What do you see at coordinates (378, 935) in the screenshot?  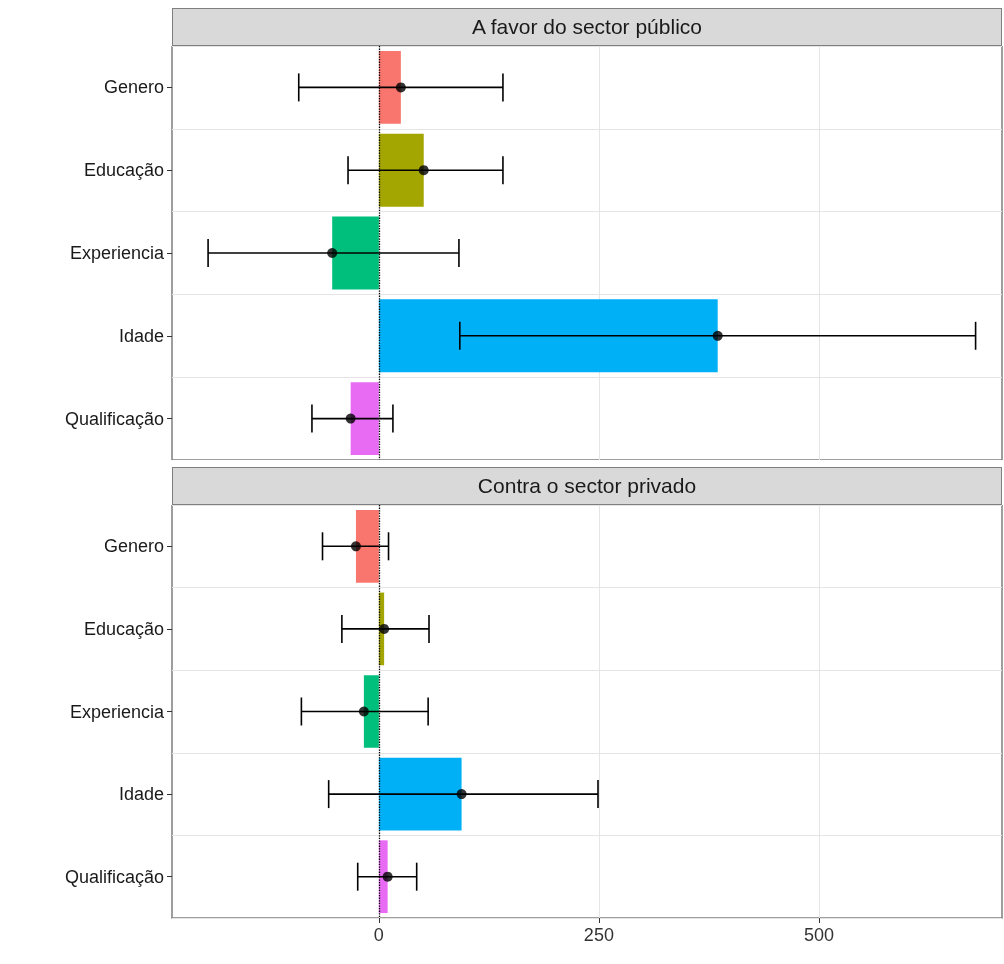 I see `x-tick-label: 0` at bounding box center [378, 935].